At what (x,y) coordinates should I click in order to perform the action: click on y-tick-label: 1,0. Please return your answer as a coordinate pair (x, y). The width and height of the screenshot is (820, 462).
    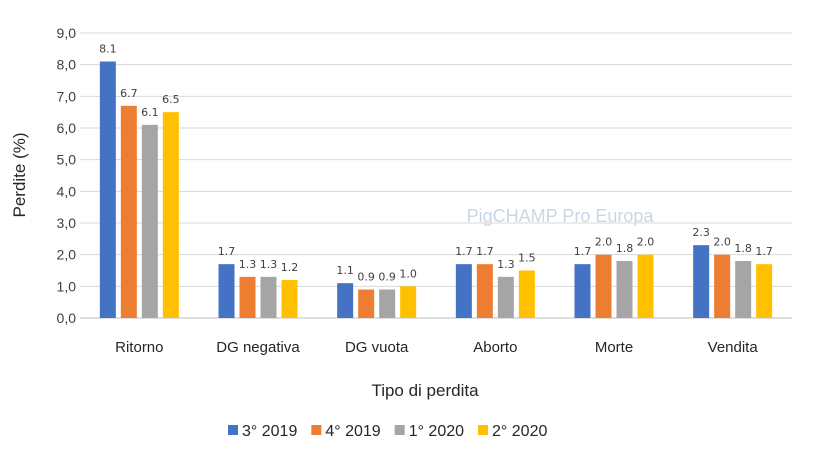
    Looking at the image, I should click on (67, 286).